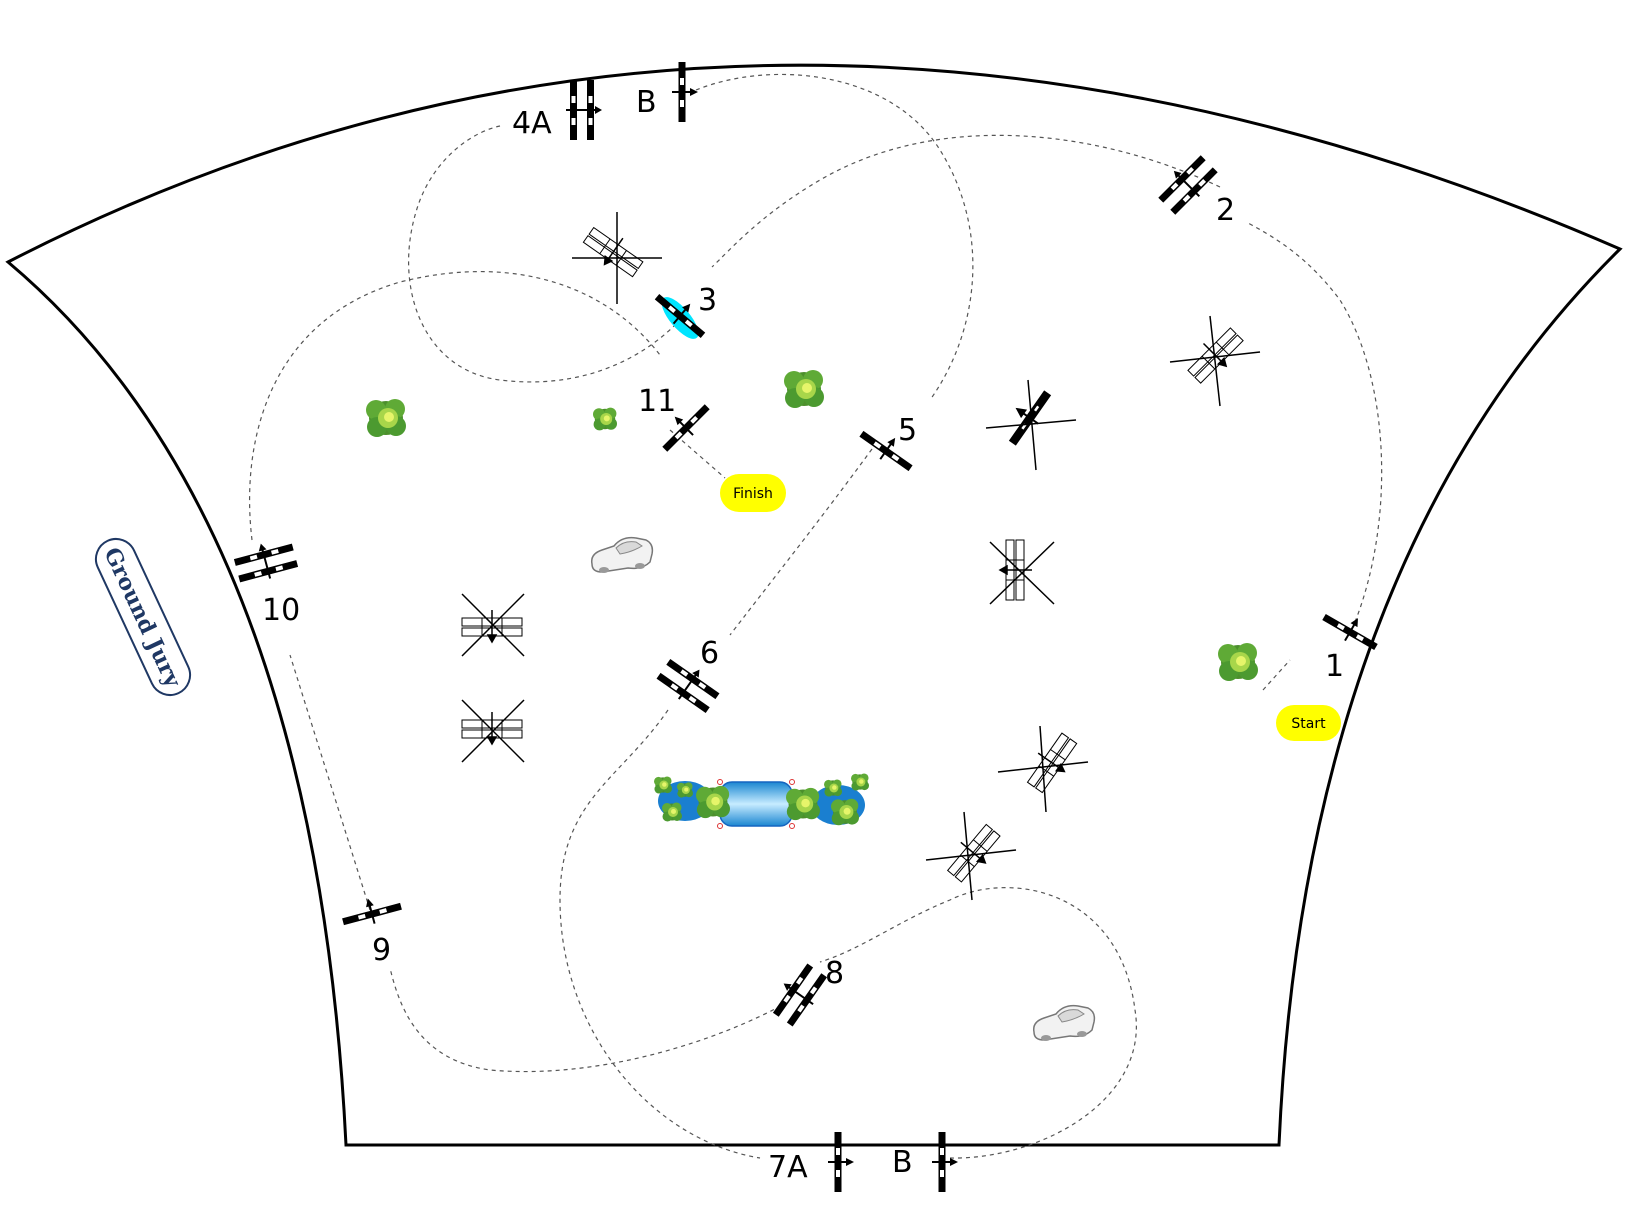 This screenshot has height=1205, width=1649. What do you see at coordinates (761, 801) in the screenshot?
I see `pond-icon` at bounding box center [761, 801].